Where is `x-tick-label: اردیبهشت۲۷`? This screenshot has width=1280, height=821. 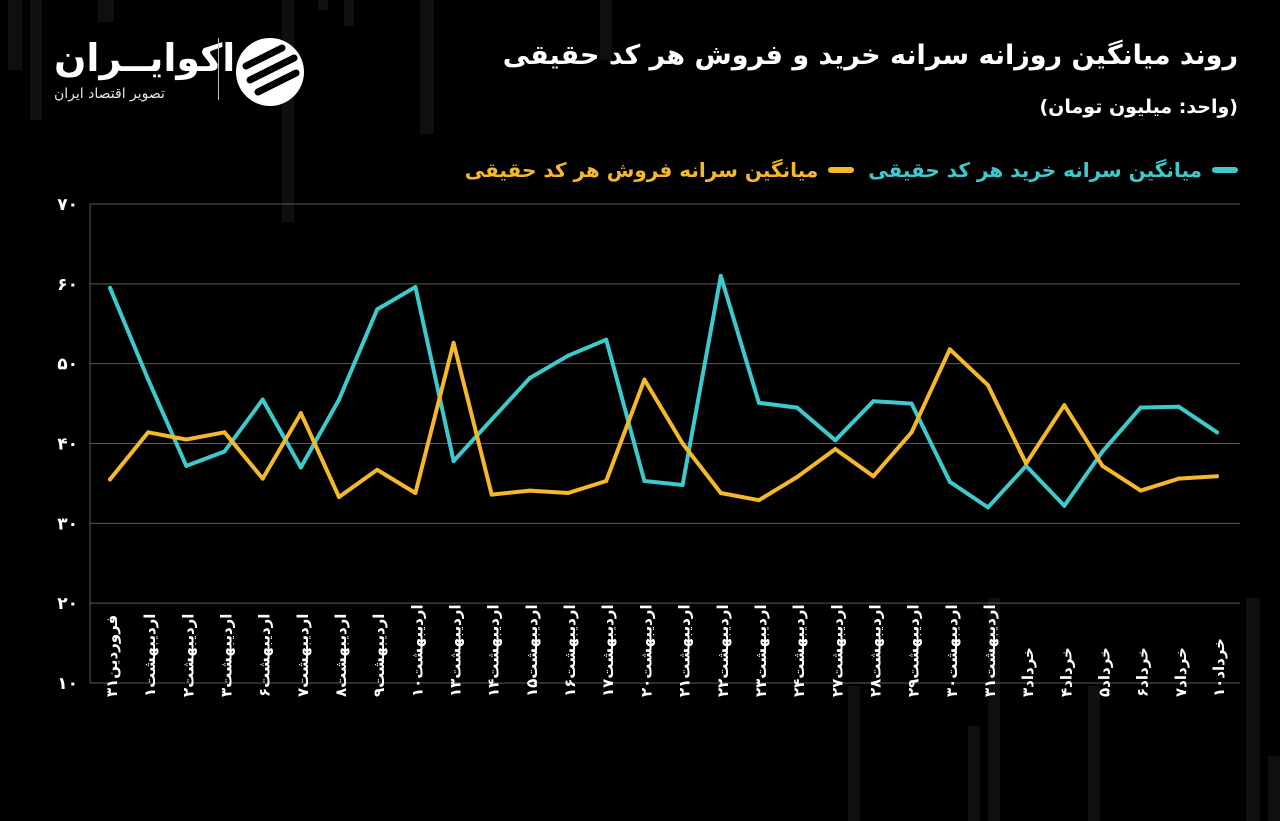 x-tick-label: اردیبهشت۲۷ is located at coordinates (837, 650).